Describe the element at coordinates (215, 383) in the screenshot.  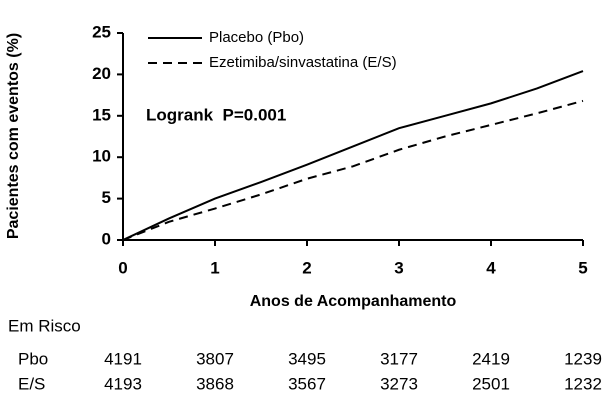
I see `at-risk-value: 3868` at that location.